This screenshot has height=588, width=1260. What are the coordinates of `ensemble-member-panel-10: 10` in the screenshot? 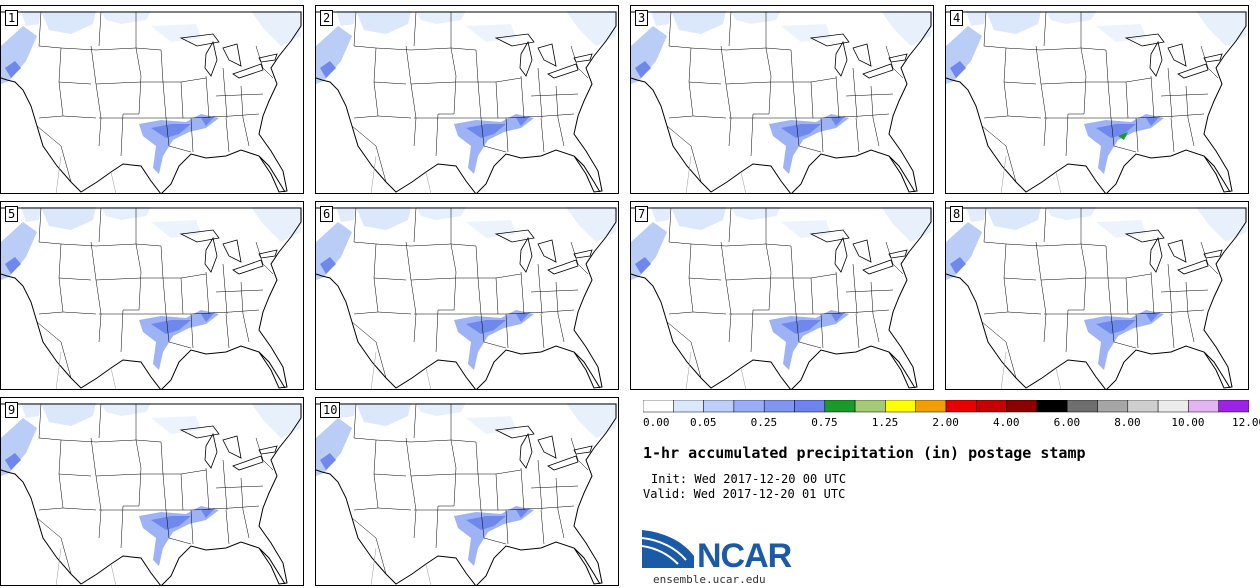 It's located at (467, 491).